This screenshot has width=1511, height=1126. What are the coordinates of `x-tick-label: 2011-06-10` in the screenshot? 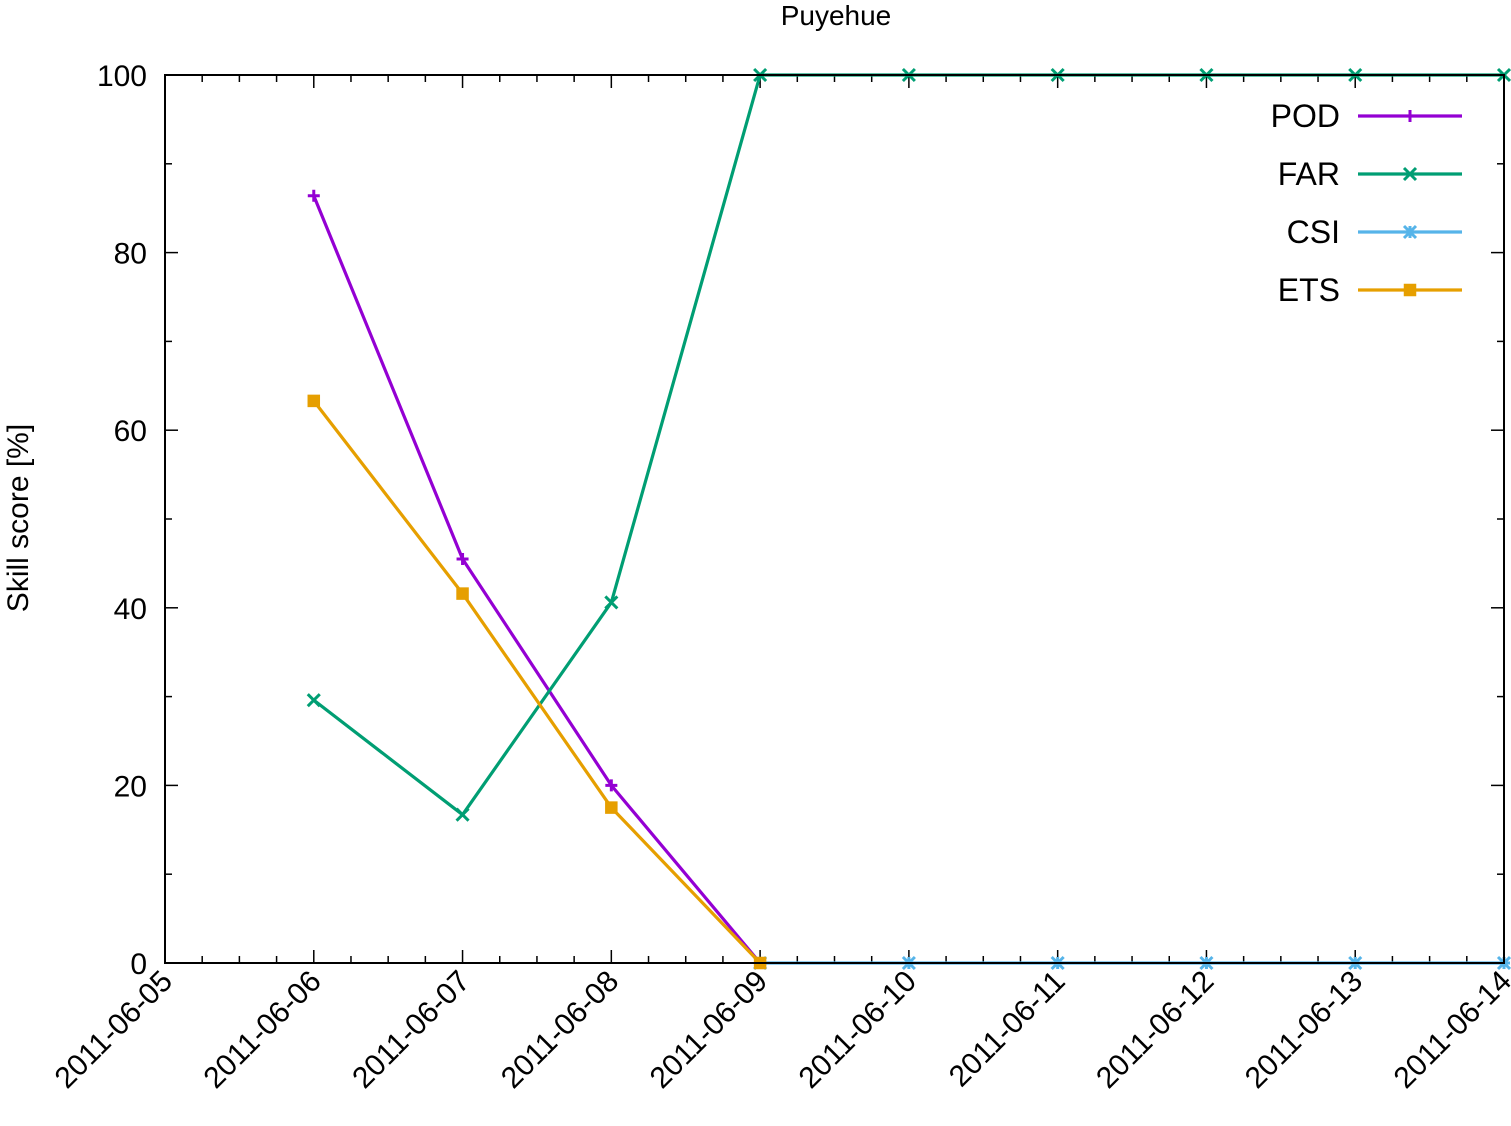 It's located at (858, 1030).